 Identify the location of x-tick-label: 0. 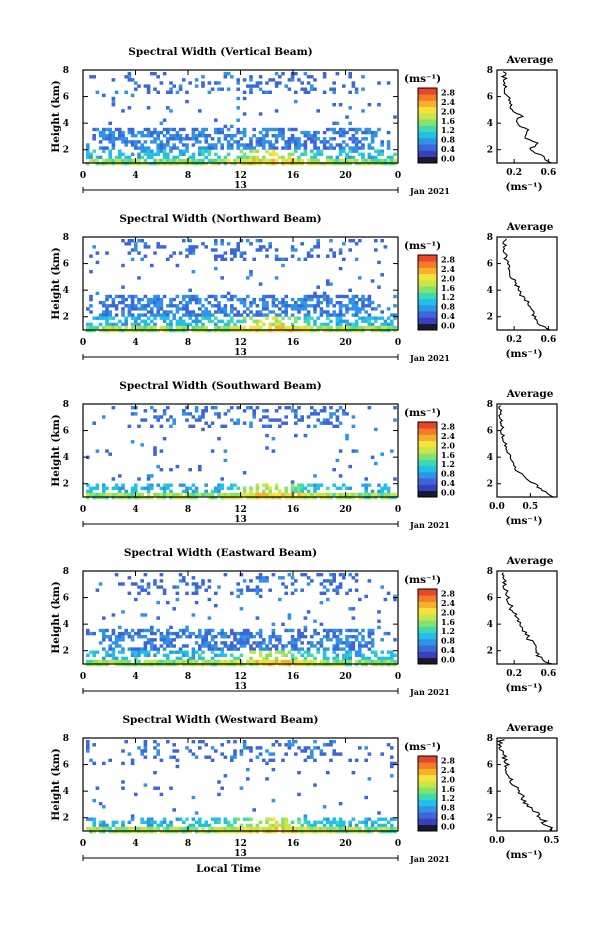
(83, 844).